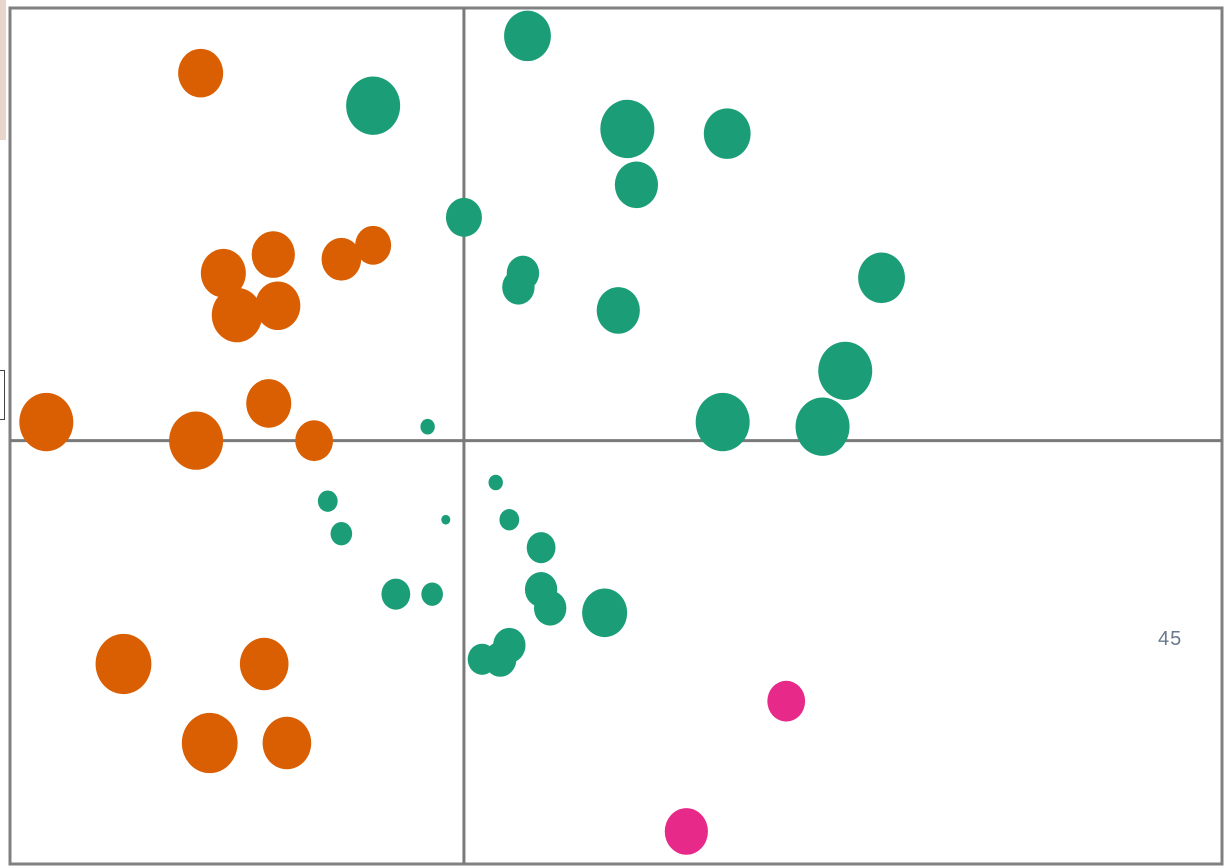 Image resolution: width=1230 pixels, height=867 pixels. What do you see at coordinates (1170, 639) in the screenshot?
I see `corner-label: 45` at bounding box center [1170, 639].